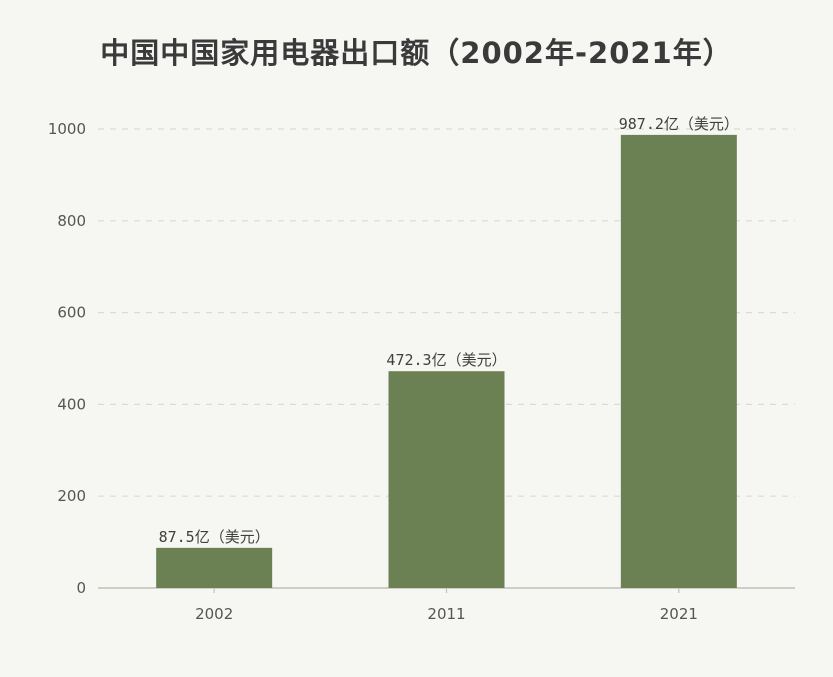  I want to click on y-tick-label: 200, so click(71, 496).